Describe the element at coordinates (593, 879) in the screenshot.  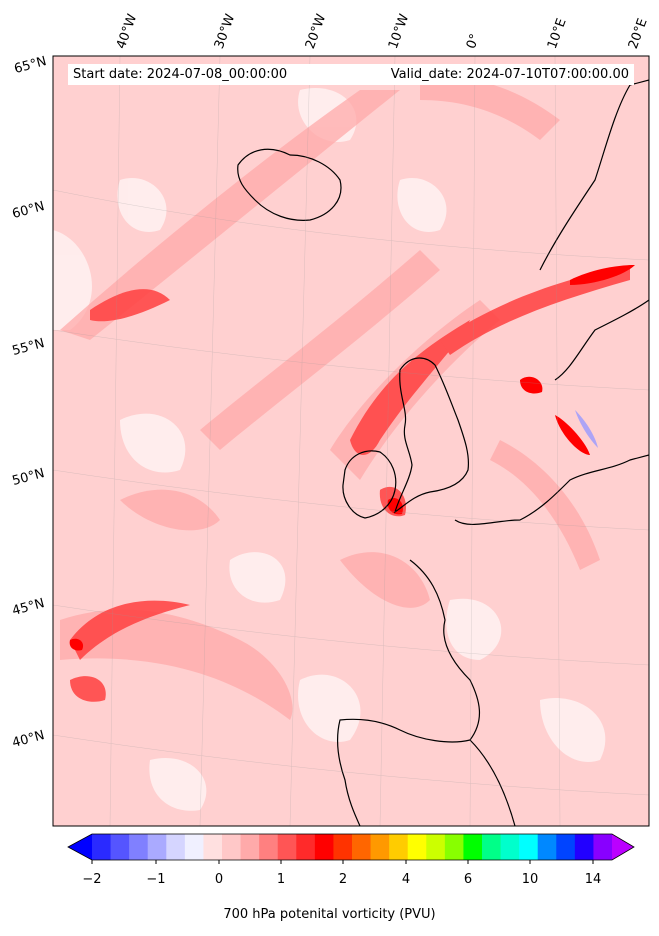
I see `cbar-tick-label: 14` at that location.